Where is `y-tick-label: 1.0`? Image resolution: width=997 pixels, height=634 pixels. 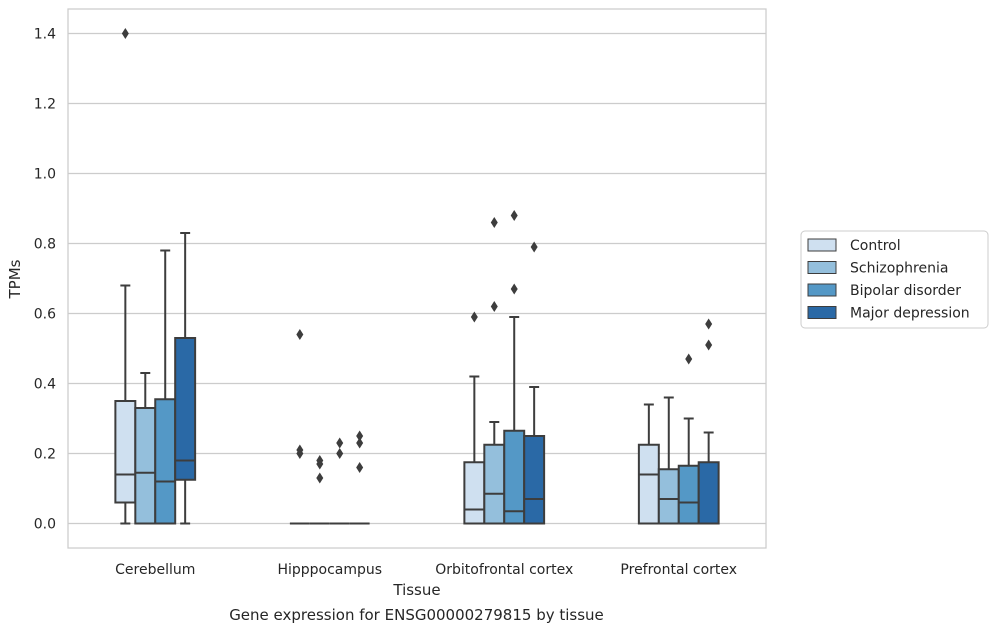 y-tick-label: 1.0 is located at coordinates (45, 175).